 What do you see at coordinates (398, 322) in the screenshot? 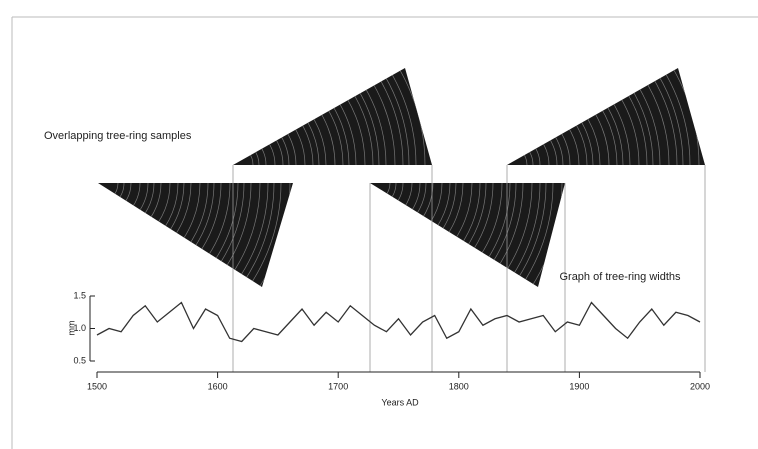
I see `data-line` at bounding box center [398, 322].